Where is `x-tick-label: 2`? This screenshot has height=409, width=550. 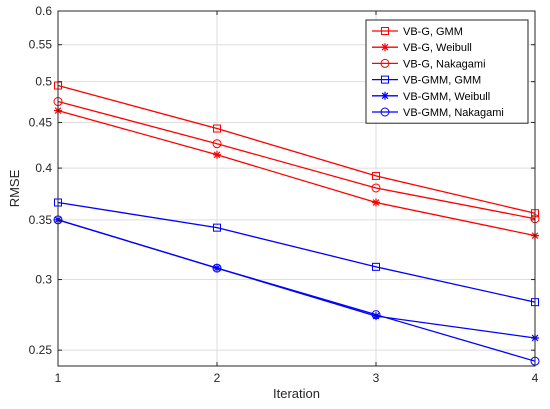
x-tick-label: 2 is located at coordinates (217, 378).